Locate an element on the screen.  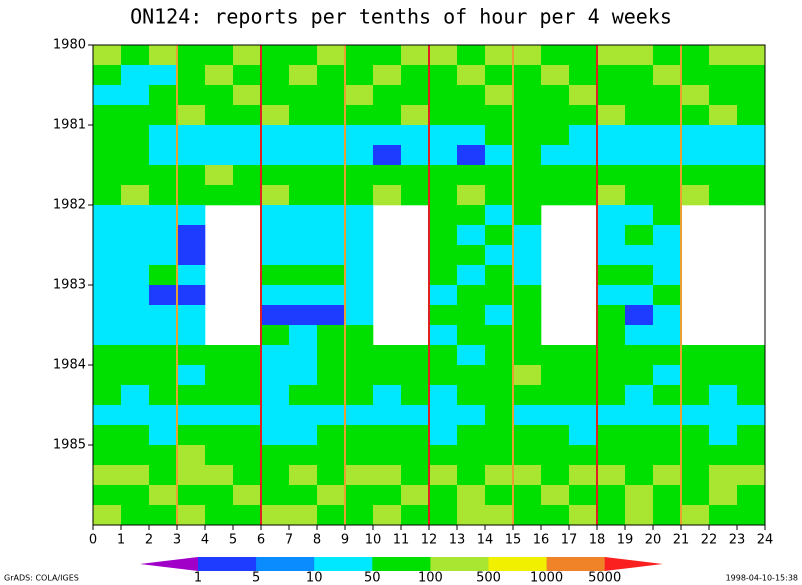
colorbar-label: 1000 is located at coordinates (546, 578).